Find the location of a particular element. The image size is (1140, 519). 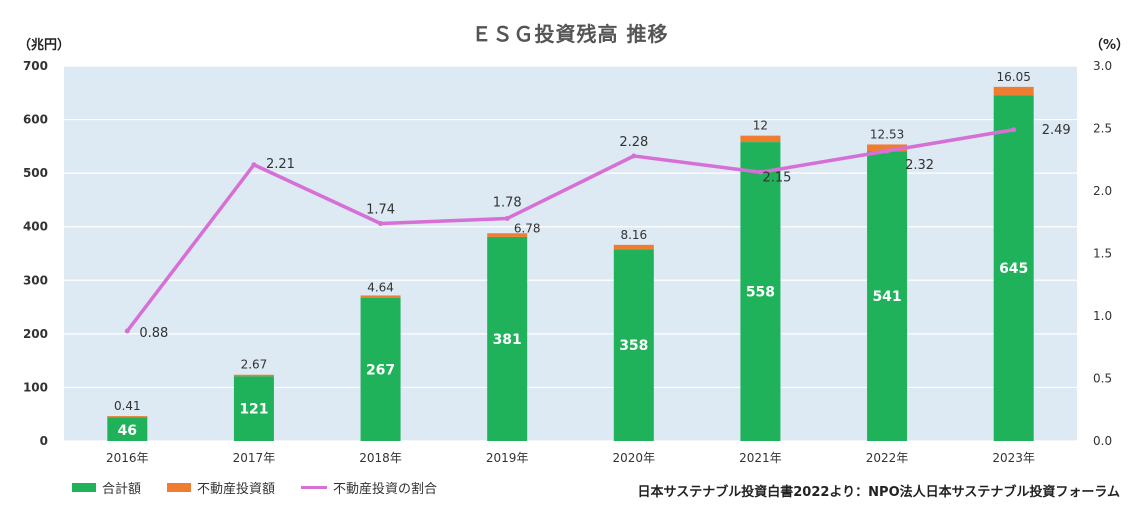

bar-total-label: 558 is located at coordinates (760, 293).